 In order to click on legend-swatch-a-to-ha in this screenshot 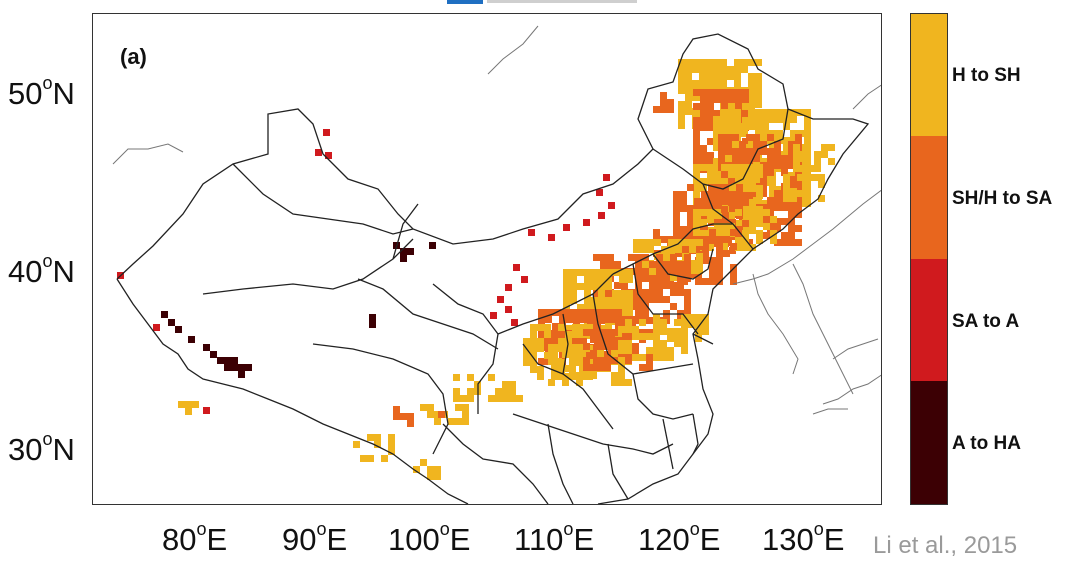, I will do `click(929, 442)`.